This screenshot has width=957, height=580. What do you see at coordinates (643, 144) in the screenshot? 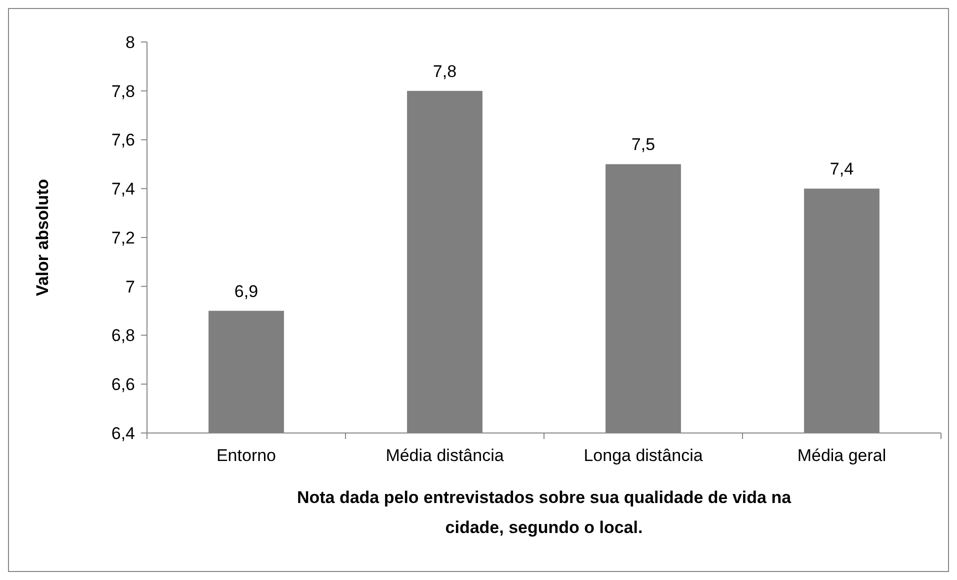
I see `data-label: 7,5` at bounding box center [643, 144].